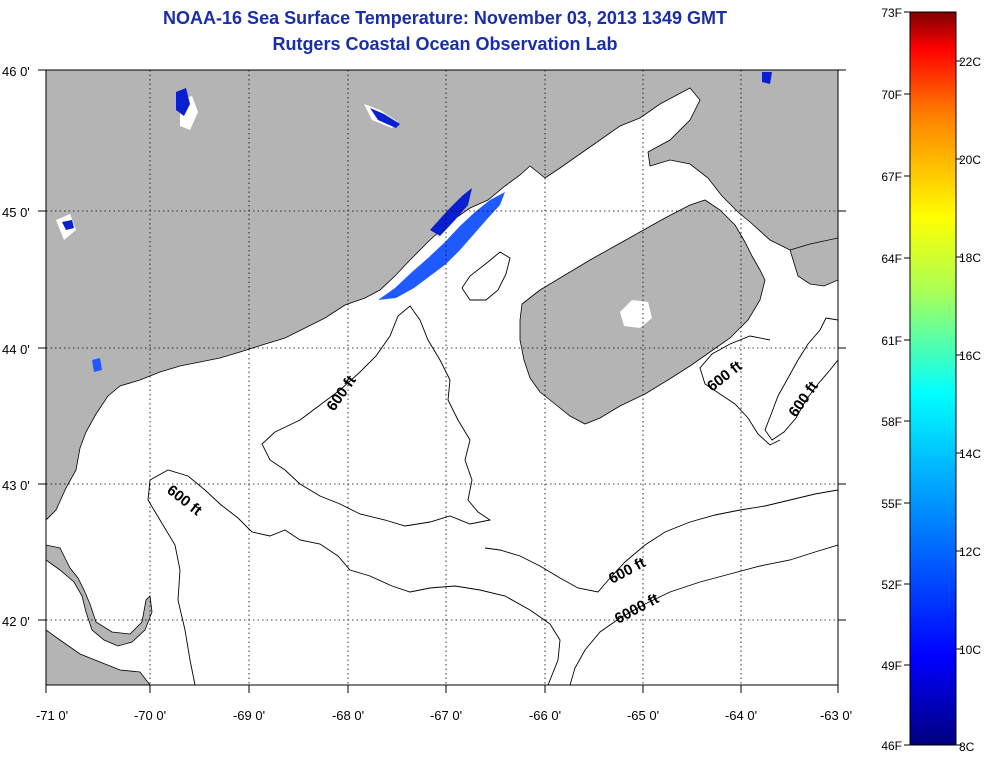 This screenshot has height=761, width=984. Describe the element at coordinates (970, 160) in the screenshot. I see `colorbar-c-label: 20C` at that location.